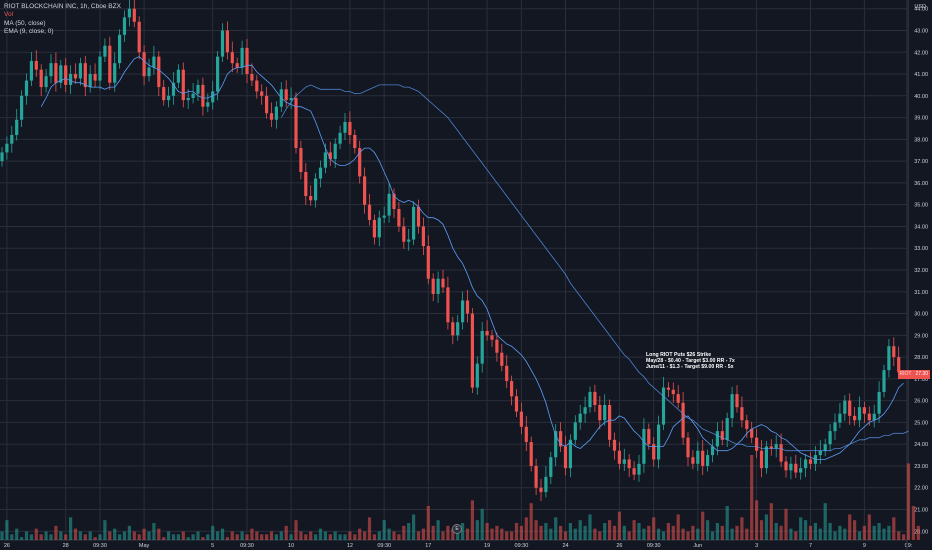 The height and width of the screenshot is (550, 932). Describe the element at coordinates (29, 31) in the screenshot. I see `ema-legend: EMA (9, close, 0)` at that location.